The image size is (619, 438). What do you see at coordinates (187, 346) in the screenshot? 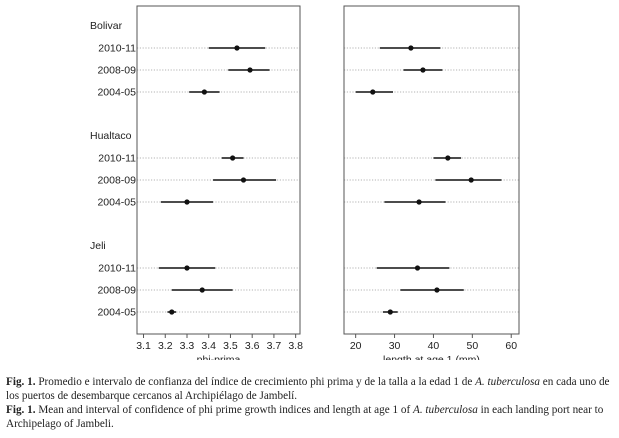
I see `phi-x-tick-label: 3.3` at bounding box center [187, 346].